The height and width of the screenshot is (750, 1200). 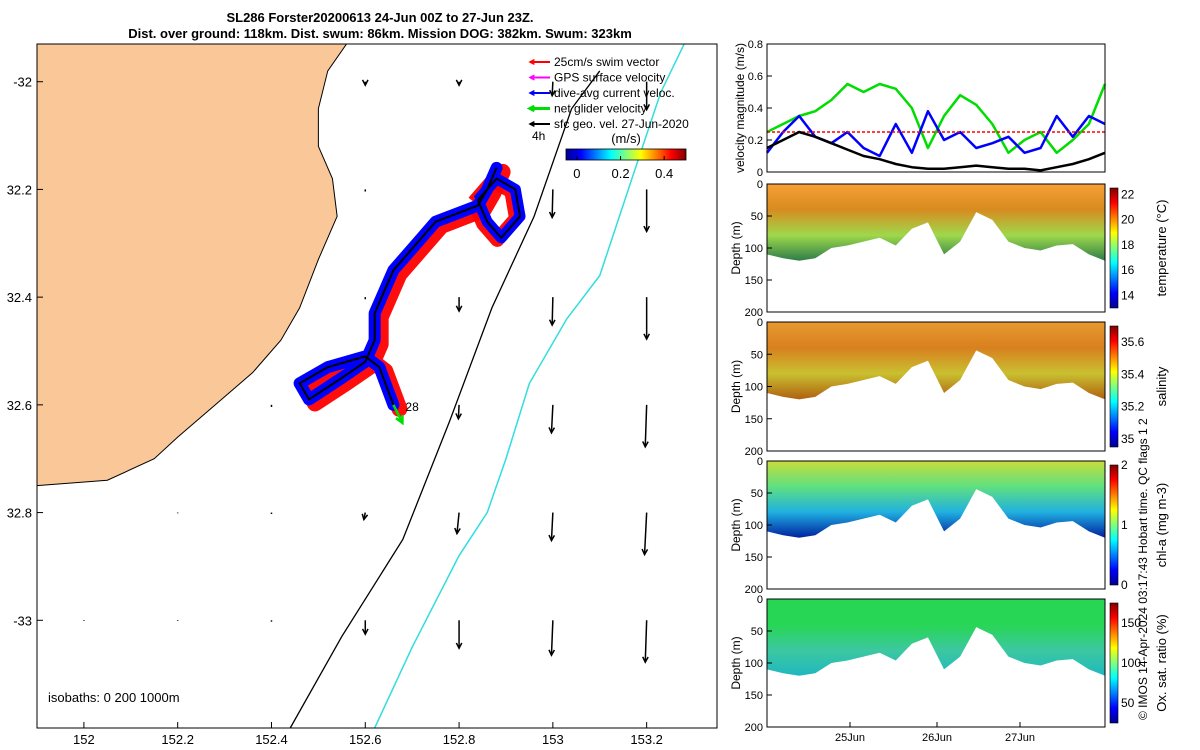 What do you see at coordinates (1128, 703) in the screenshot?
I see `section-colorbar-tick-label: 50` at bounding box center [1128, 703].